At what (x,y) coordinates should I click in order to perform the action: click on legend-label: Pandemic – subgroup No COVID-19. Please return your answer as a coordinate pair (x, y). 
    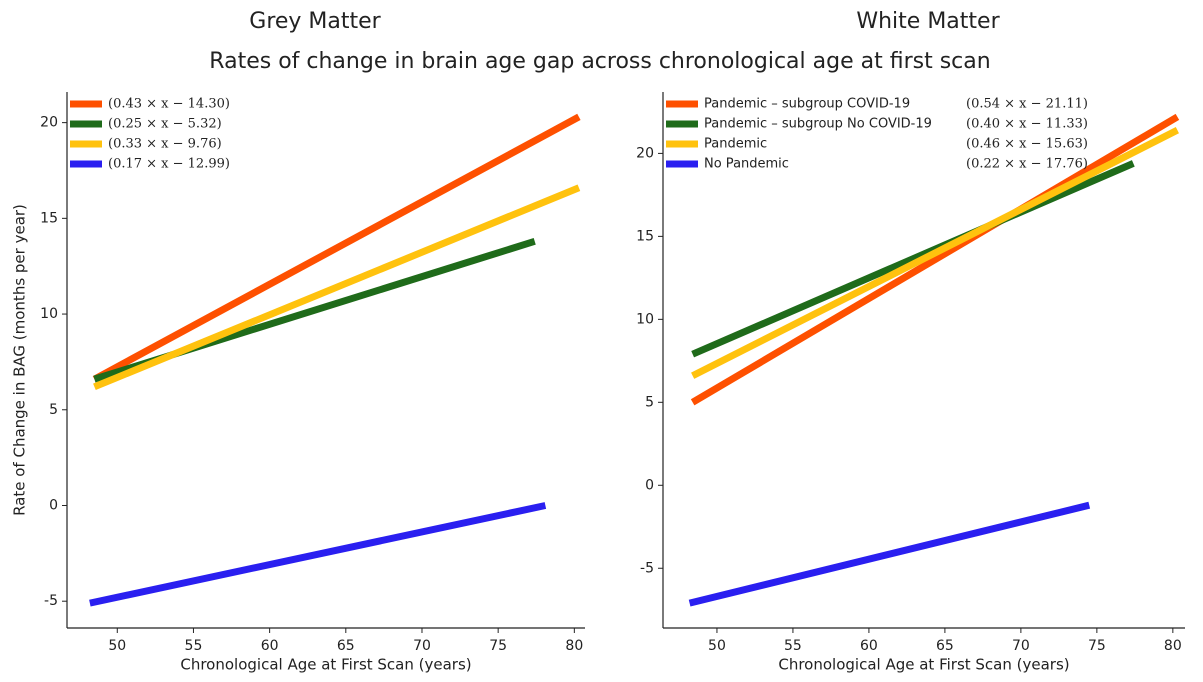
    Looking at the image, I should click on (818, 124).